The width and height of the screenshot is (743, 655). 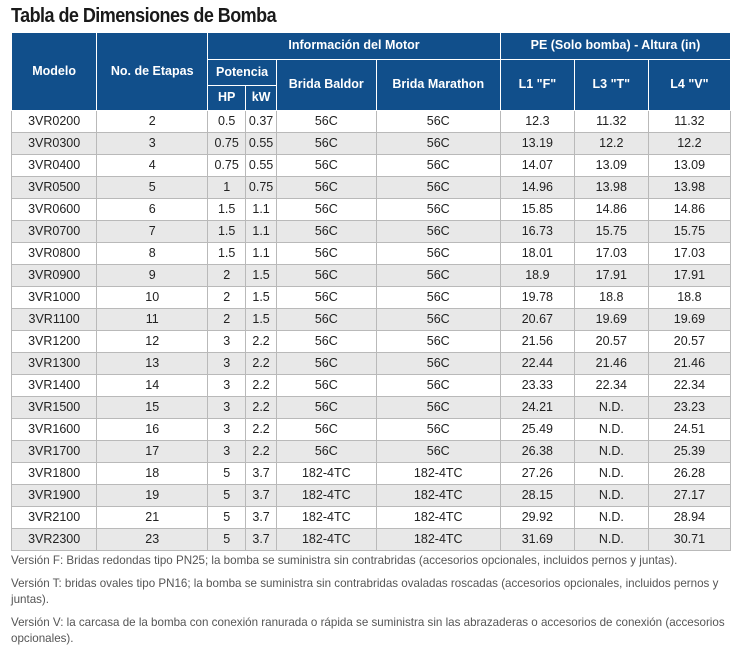 What do you see at coordinates (689, 165) in the screenshot?
I see `cell-l4: 13.09` at bounding box center [689, 165].